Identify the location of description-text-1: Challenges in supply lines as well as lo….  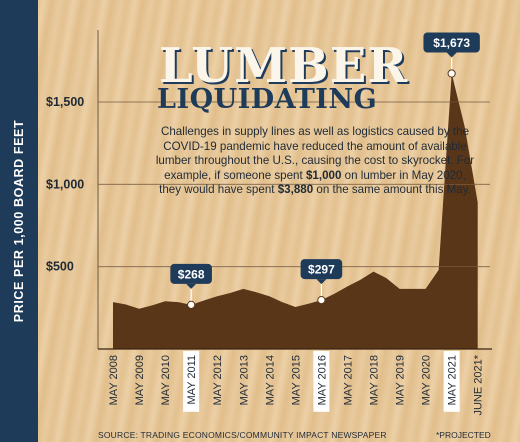
(315, 153).